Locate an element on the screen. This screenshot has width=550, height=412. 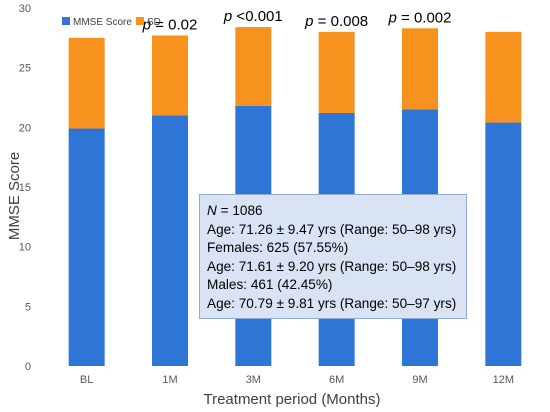
sd-bar-bl is located at coordinates (86, 83).